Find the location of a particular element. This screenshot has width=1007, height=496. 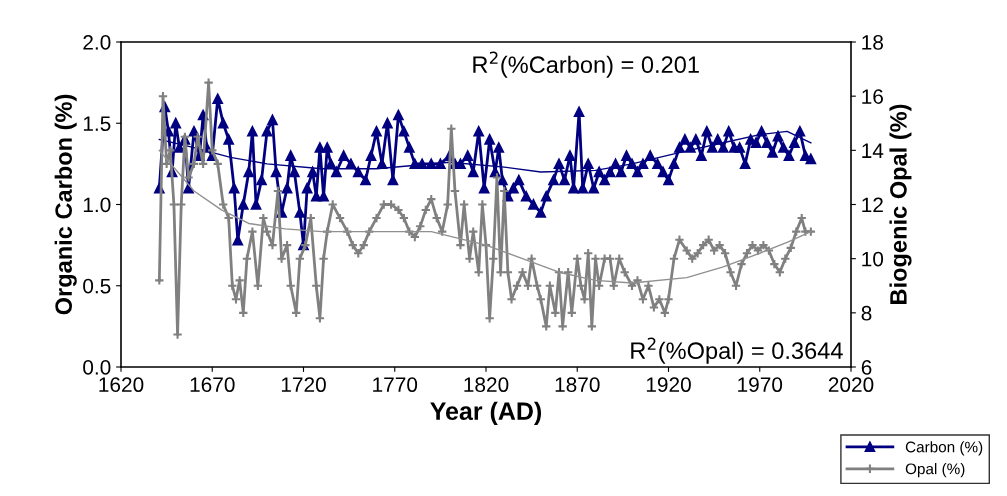

annotation: R$^{2}$(%Opal) = 0.3644 is located at coordinates (737, 350).